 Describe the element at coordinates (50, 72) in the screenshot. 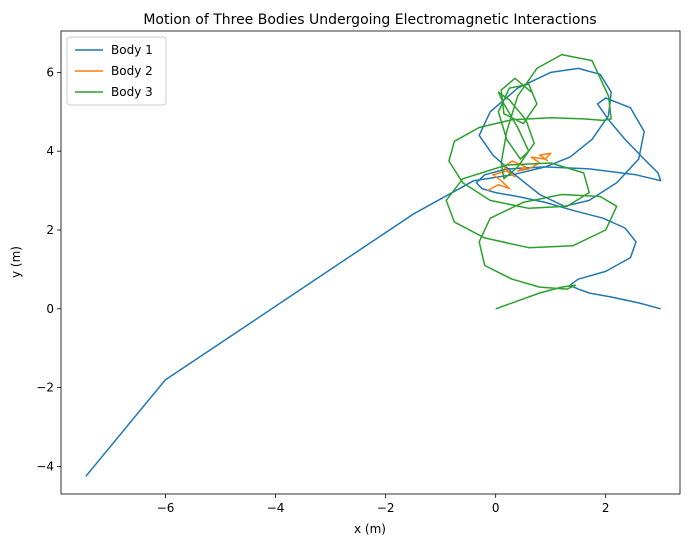

I see `y-tick-label: 6` at that location.